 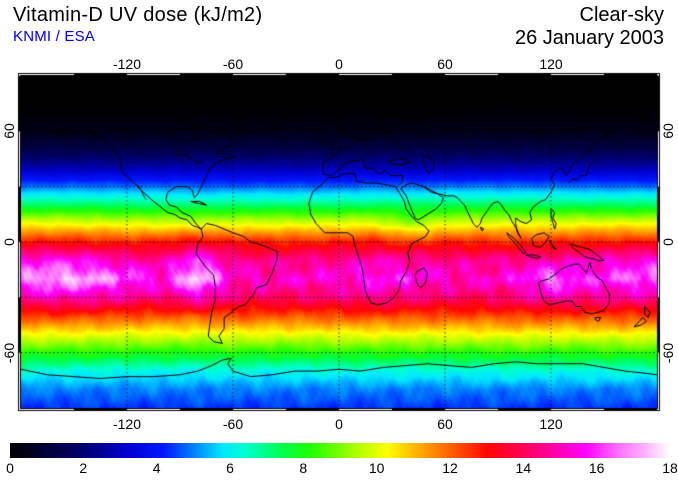 I want to click on colorbar-tick-label: 0, so click(x=10, y=468).